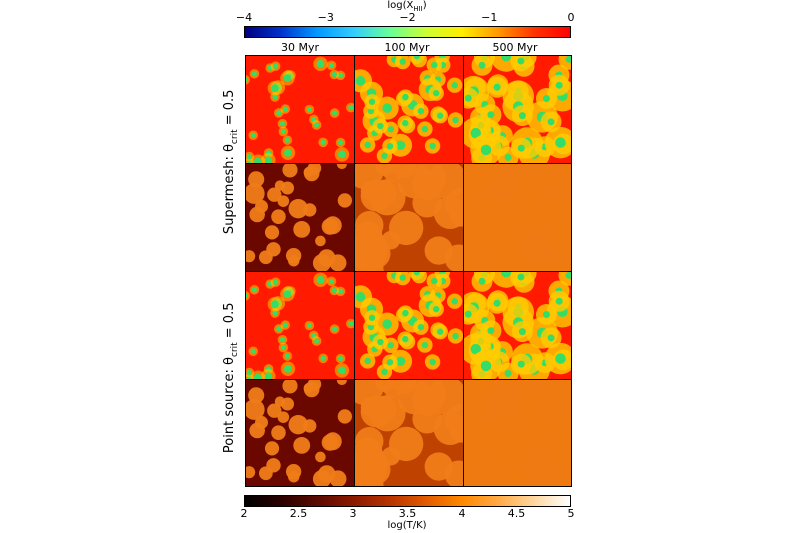  Describe the element at coordinates (489, 17) in the screenshot. I see `colorbar-tick-label: −1` at that location.